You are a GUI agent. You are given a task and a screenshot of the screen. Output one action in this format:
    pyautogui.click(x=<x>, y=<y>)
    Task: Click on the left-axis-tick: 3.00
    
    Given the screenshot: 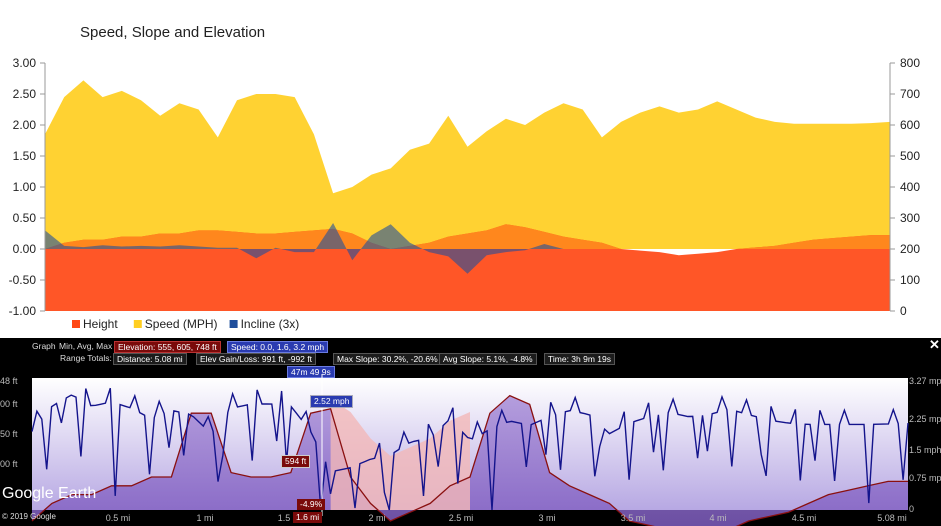 What is the action you would take?
    pyautogui.click(x=25, y=63)
    